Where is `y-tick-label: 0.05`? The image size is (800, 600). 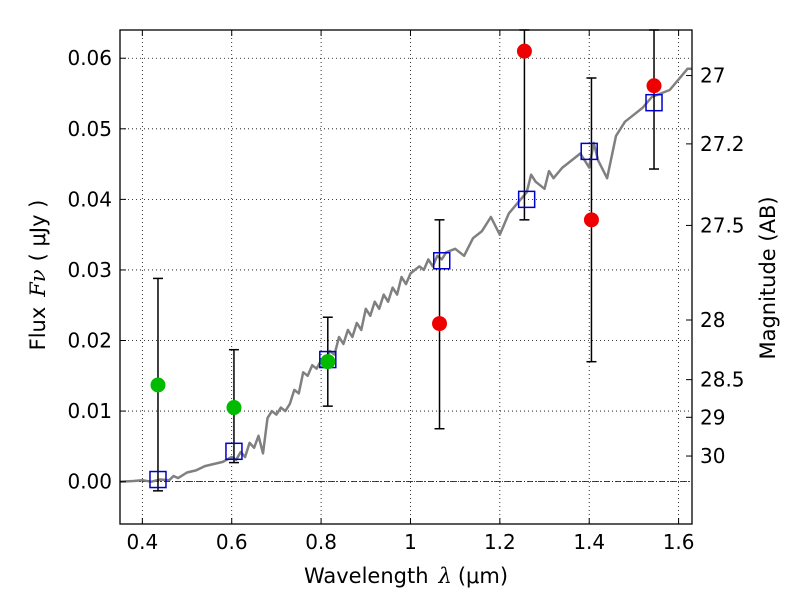 y-tick-label: 0.05 is located at coordinates (89, 129).